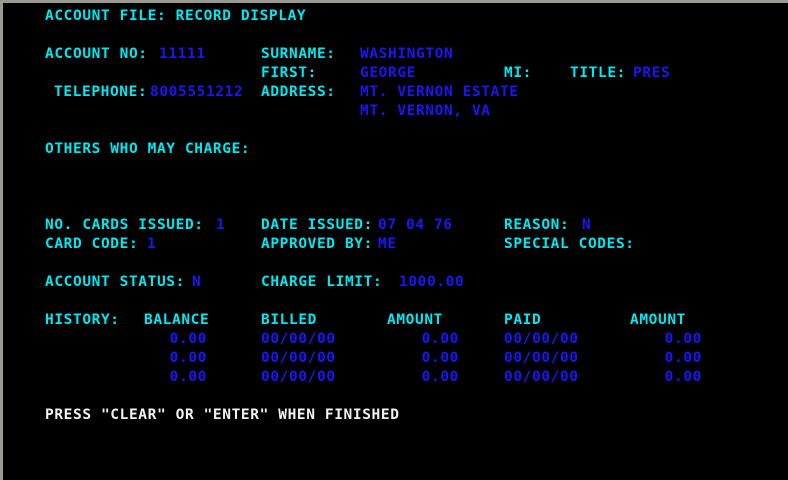 The image size is (788, 480). What do you see at coordinates (101, 92) in the screenshot?
I see `telephone-label: TELEPHONE:` at bounding box center [101, 92].